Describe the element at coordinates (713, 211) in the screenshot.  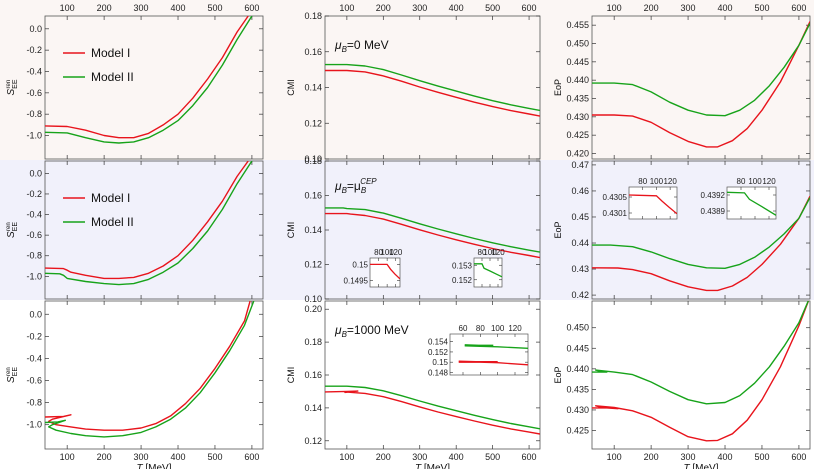
I see `inset-y-tick-label: 0.4389` at that location.